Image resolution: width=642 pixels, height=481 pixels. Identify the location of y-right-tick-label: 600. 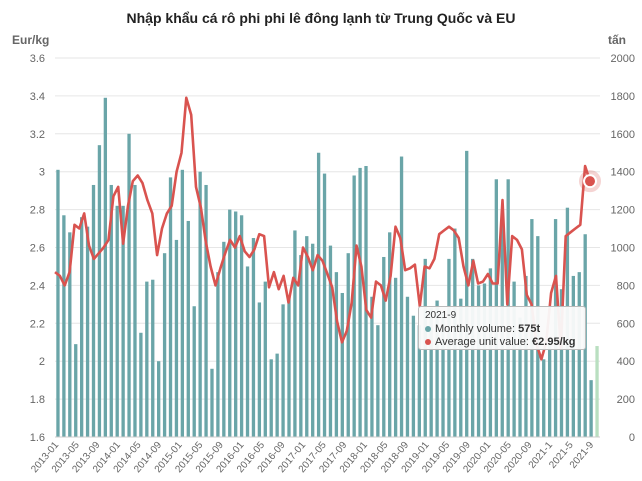
(626, 324).